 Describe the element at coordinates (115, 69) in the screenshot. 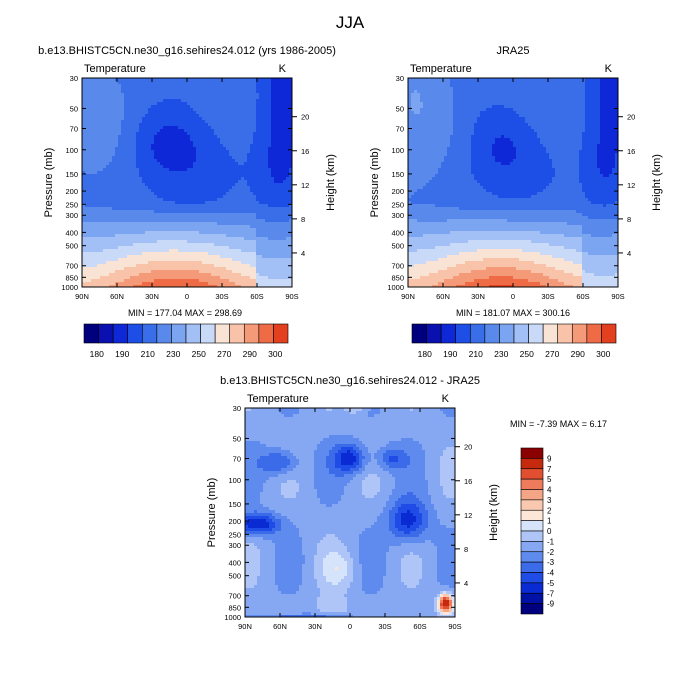

I see `variable-label: Temperature` at that location.